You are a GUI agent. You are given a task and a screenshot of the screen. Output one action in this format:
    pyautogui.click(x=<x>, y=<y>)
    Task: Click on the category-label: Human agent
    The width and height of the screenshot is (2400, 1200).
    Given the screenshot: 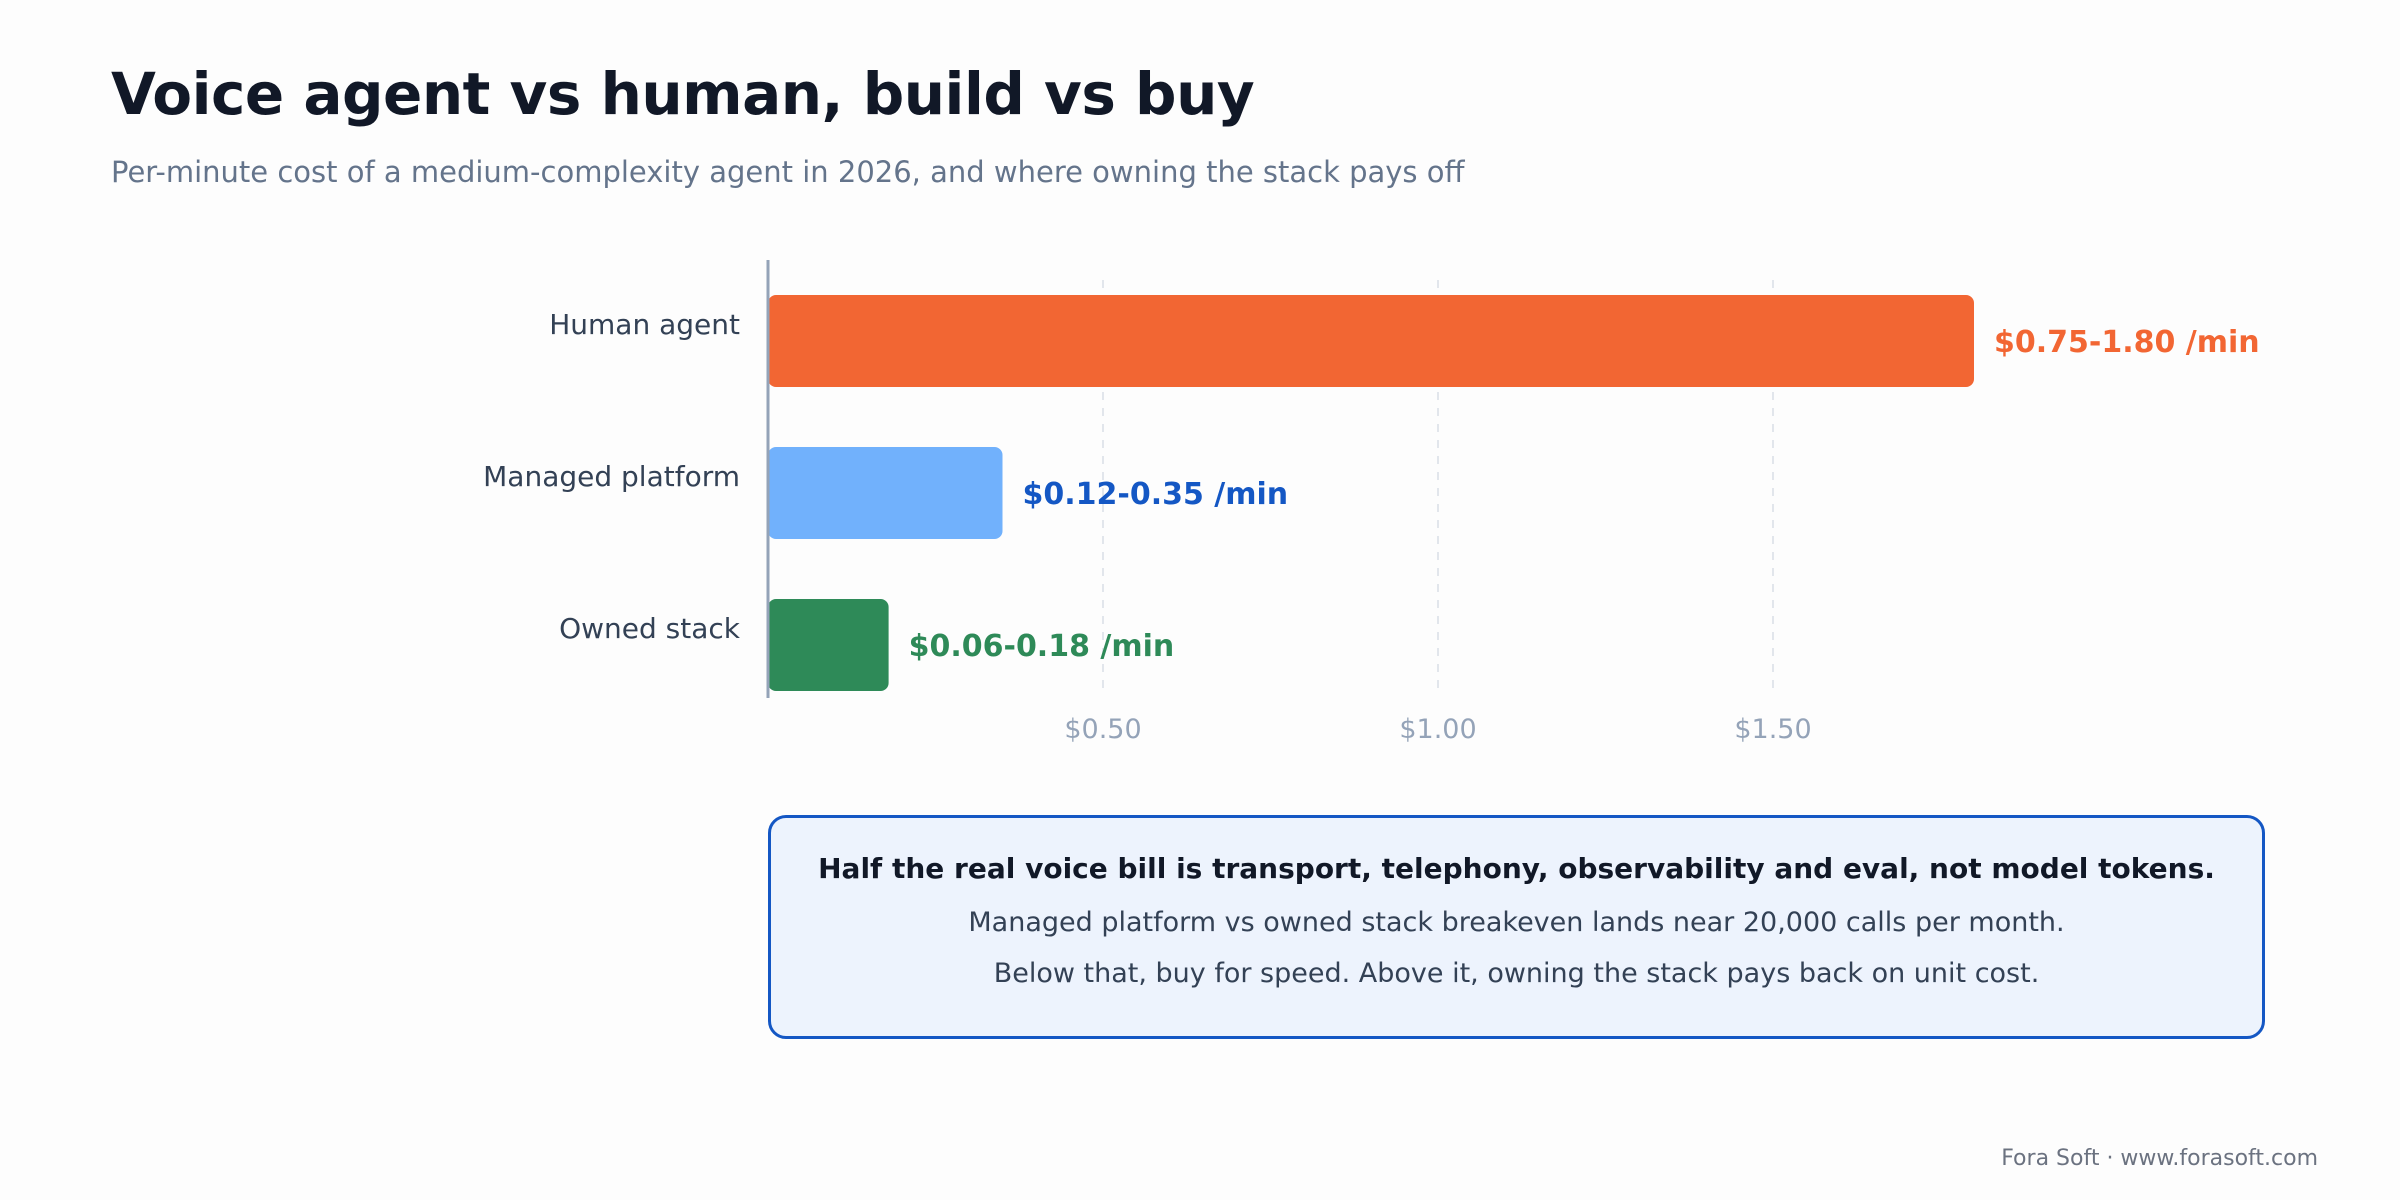 What is the action you would take?
    pyautogui.click(x=644, y=324)
    